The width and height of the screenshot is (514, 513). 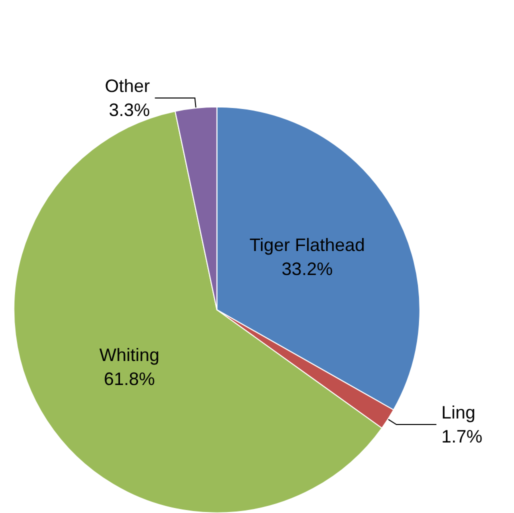 I want to click on data-label: 33.2%, so click(x=307, y=269).